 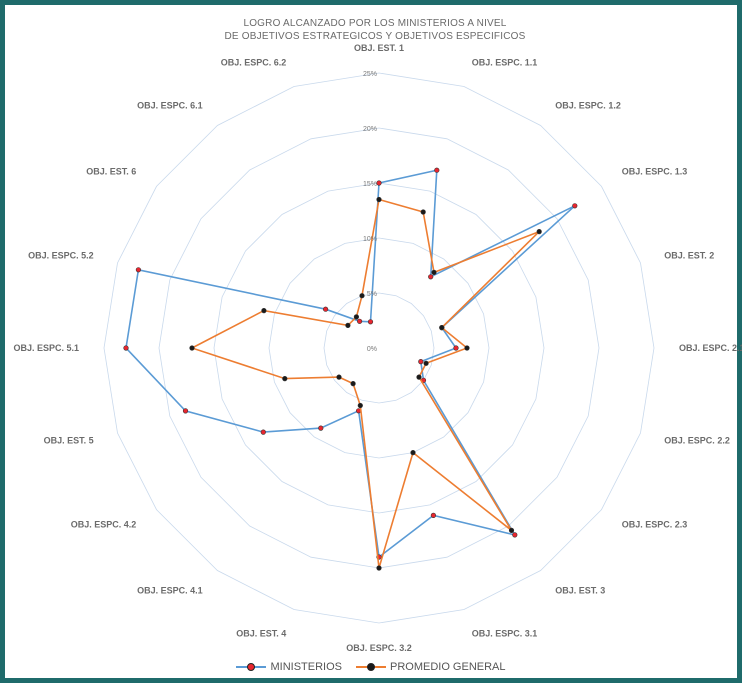 I want to click on category-label: OBJ. ESPC. 4.1, so click(x=170, y=591).